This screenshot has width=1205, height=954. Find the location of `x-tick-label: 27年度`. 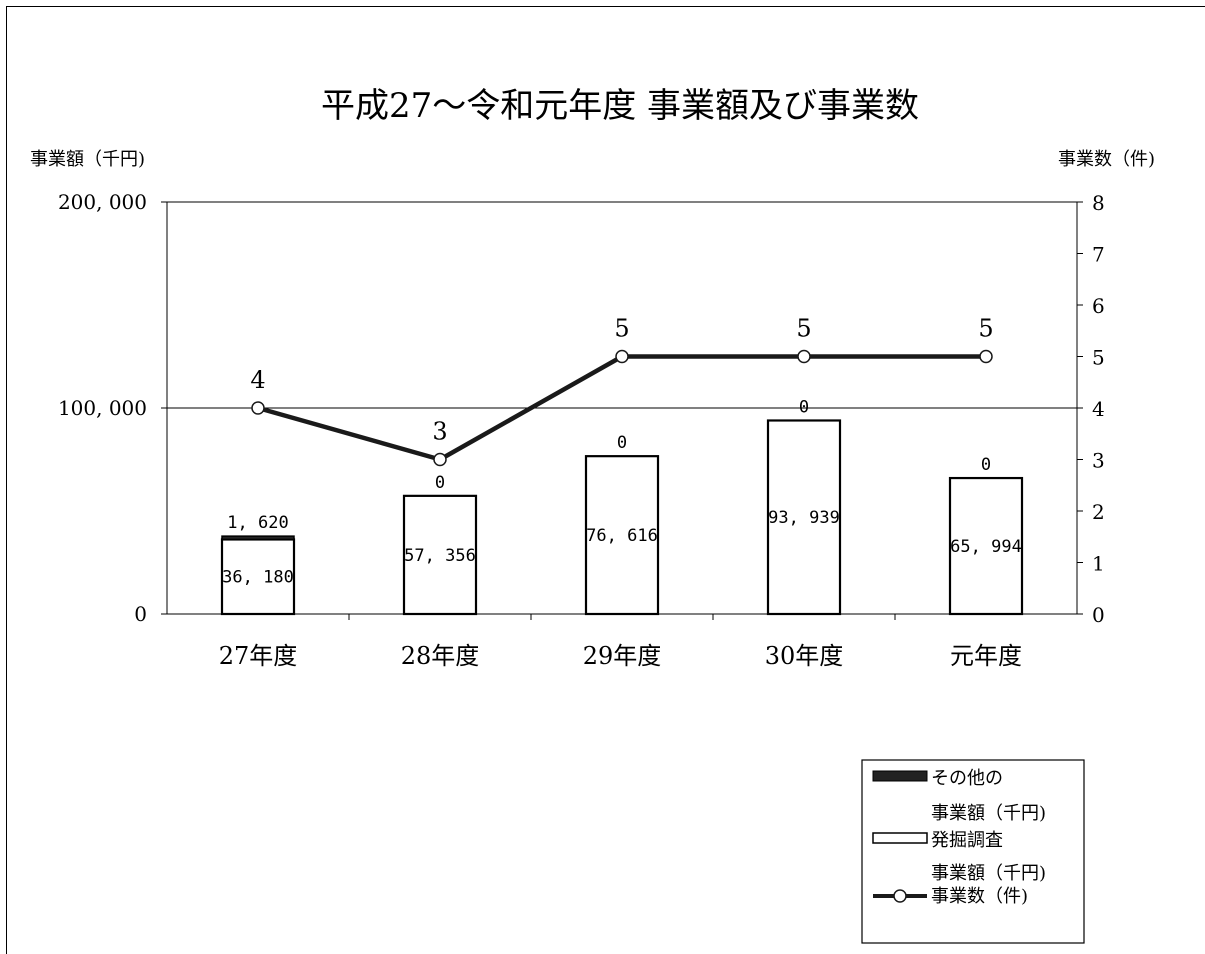

x-tick-label: 27年度 is located at coordinates (258, 656).